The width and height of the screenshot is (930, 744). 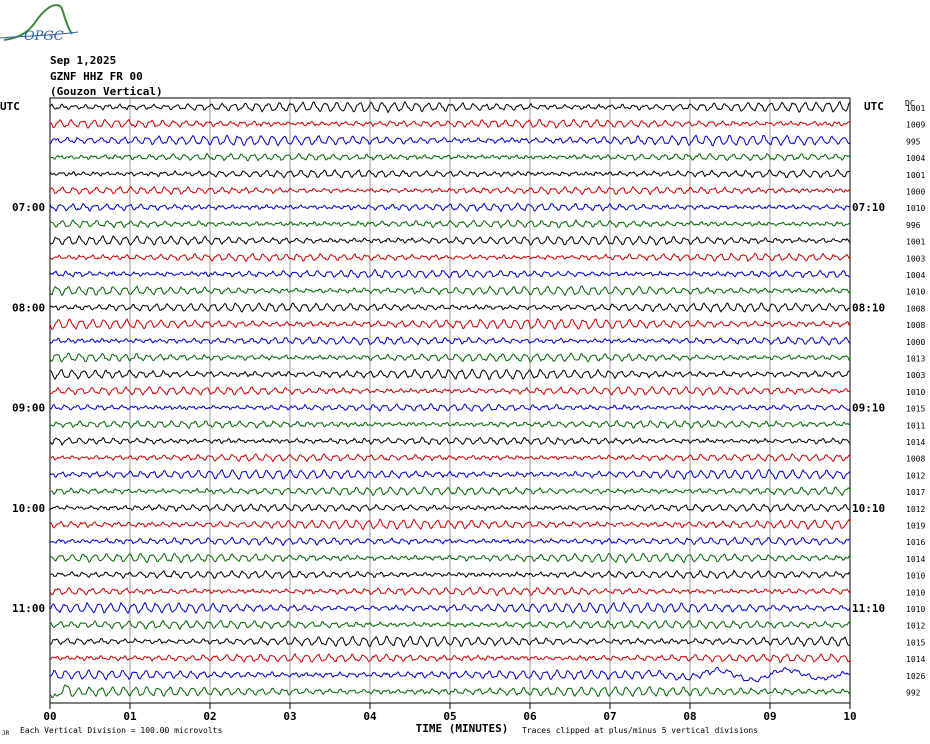 What do you see at coordinates (915, 425) in the screenshot?
I see `dc-offset-label: 1011` at bounding box center [915, 425].